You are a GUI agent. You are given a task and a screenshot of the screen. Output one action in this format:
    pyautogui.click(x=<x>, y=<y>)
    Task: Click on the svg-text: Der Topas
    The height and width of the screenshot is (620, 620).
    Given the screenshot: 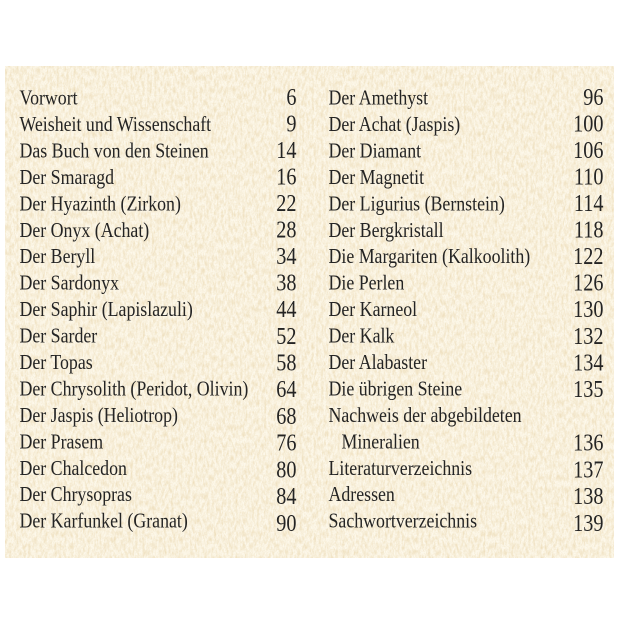 What is the action you would take?
    pyautogui.click(x=55, y=363)
    